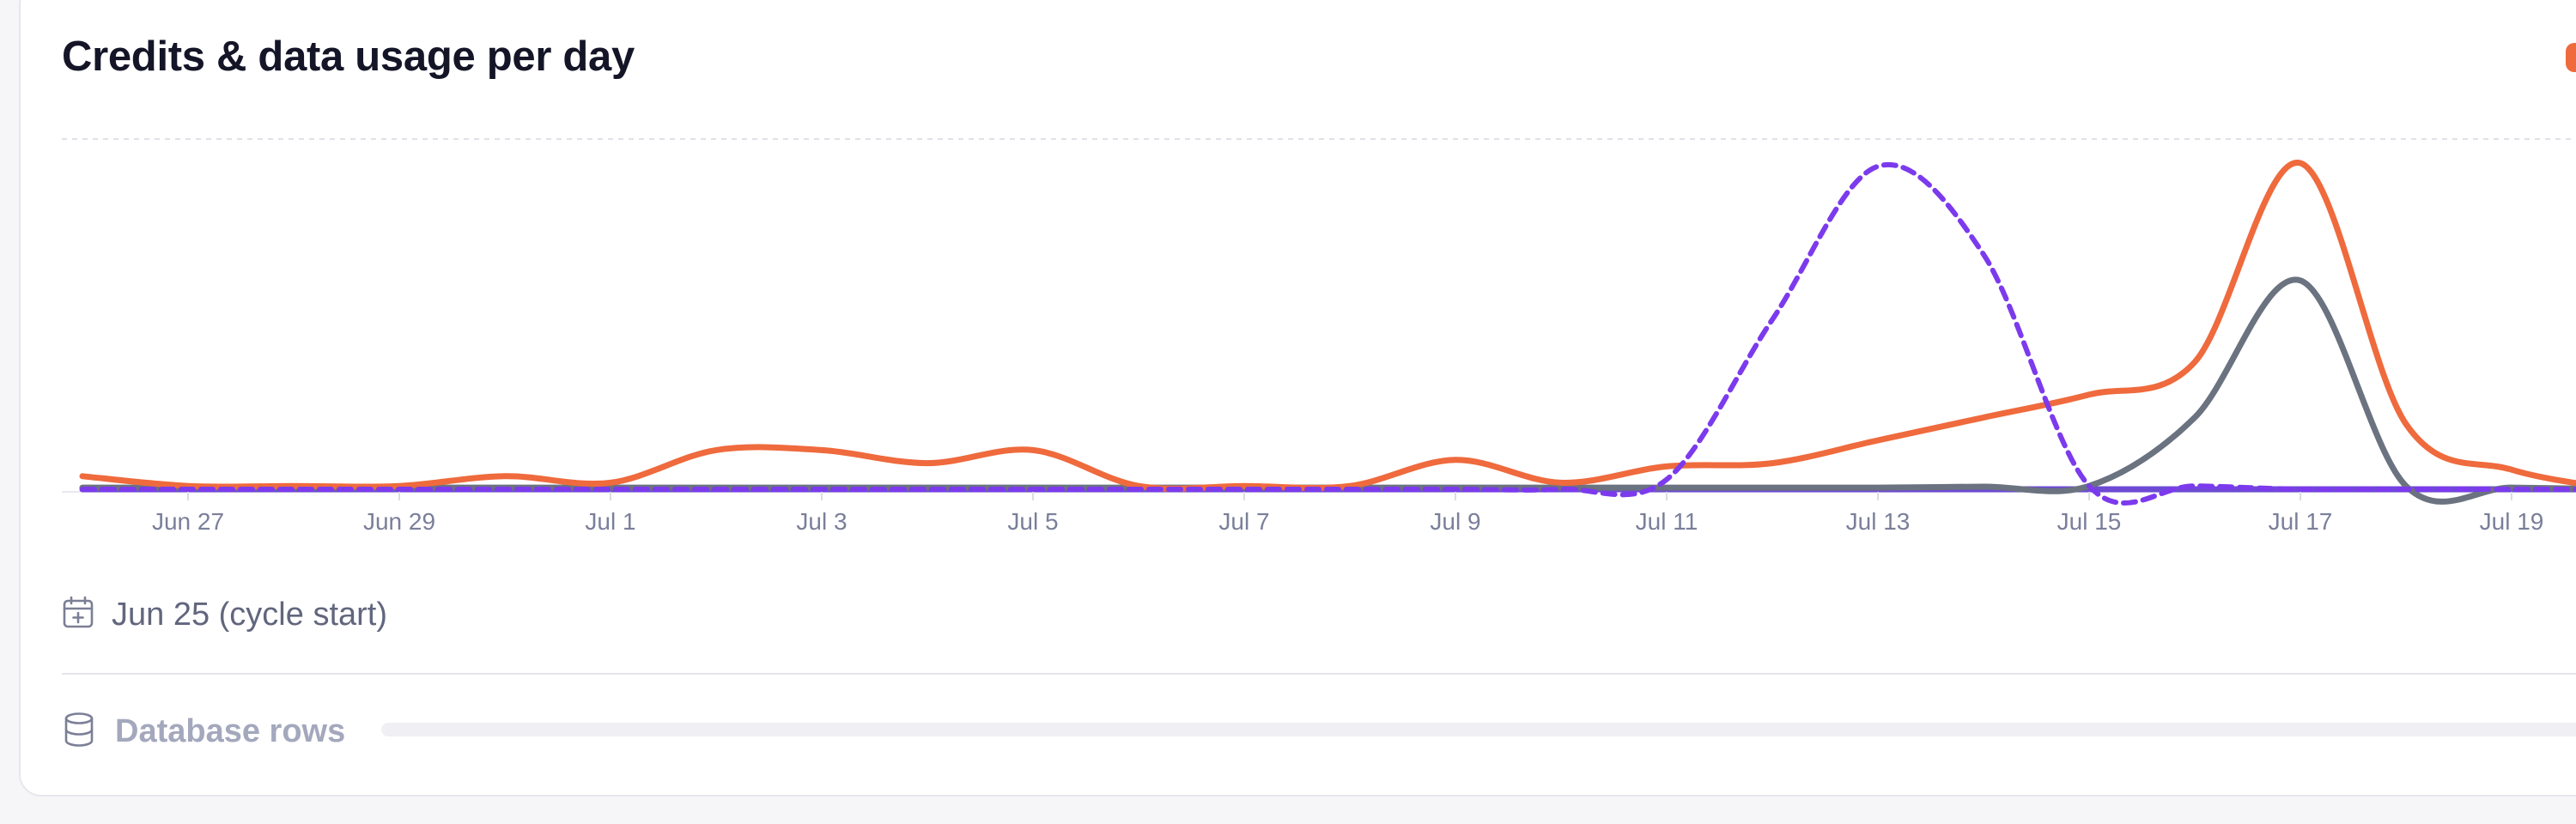 This screenshot has height=824, width=2576. I want to click on x-tick-label: Jul 3, so click(821, 521).